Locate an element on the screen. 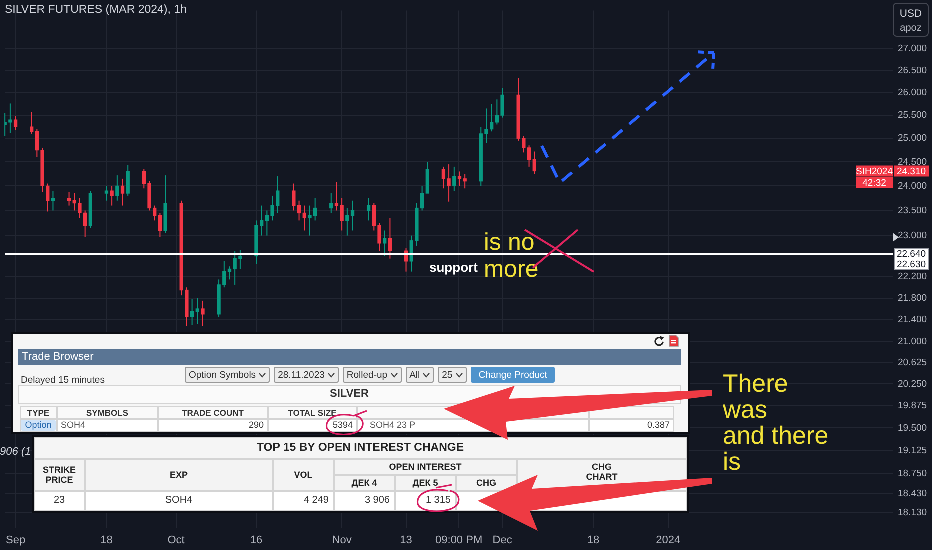 The image size is (932, 550). annotation: TRADE COUNT is located at coordinates (213, 413).